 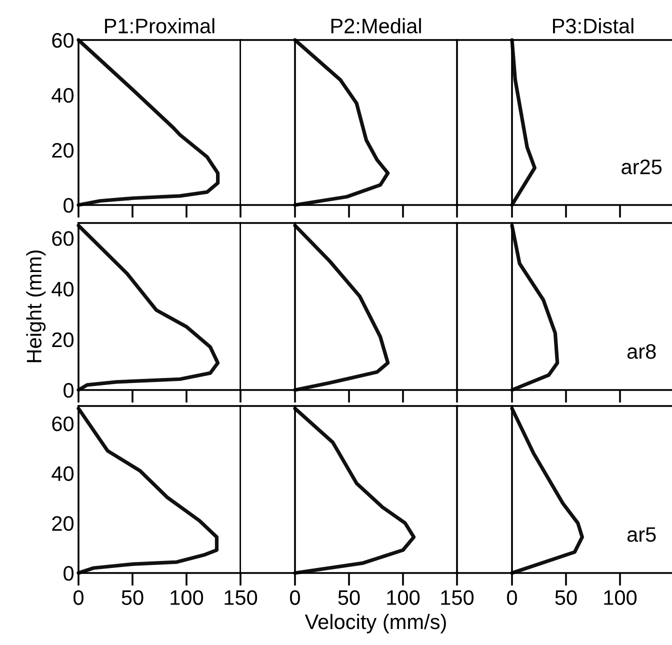 What do you see at coordinates (641, 351) in the screenshot?
I see `annotation: ar8` at bounding box center [641, 351].